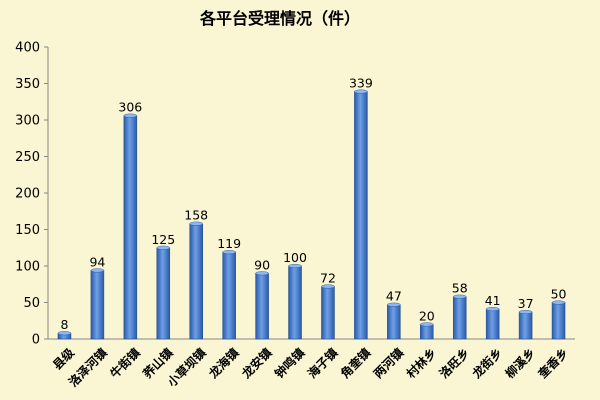 The width and height of the screenshot is (600, 400). Describe the element at coordinates (63, 359) in the screenshot. I see `category-label: 县级` at that location.